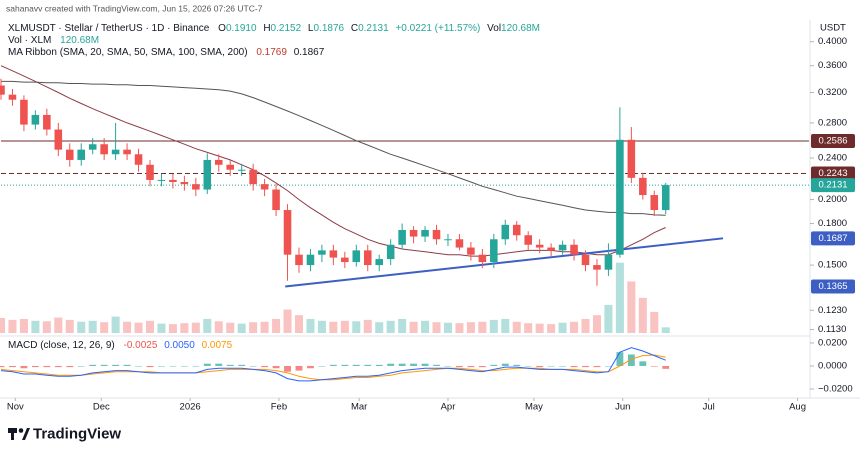  Describe the element at coordinates (709, 407) in the screenshot. I see `x-tick-label: Jul` at that location.